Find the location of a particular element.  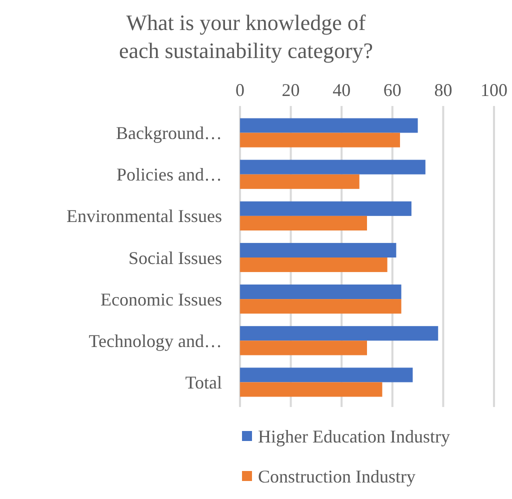

x-tick-label: 100 is located at coordinates (494, 90).